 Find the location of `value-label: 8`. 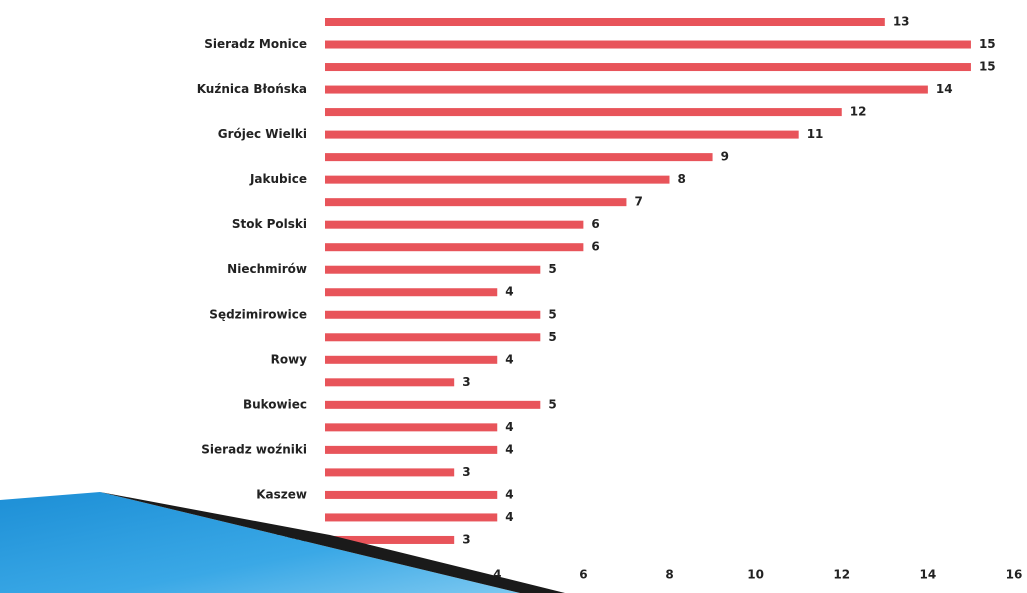

value-label: 8 is located at coordinates (682, 179).